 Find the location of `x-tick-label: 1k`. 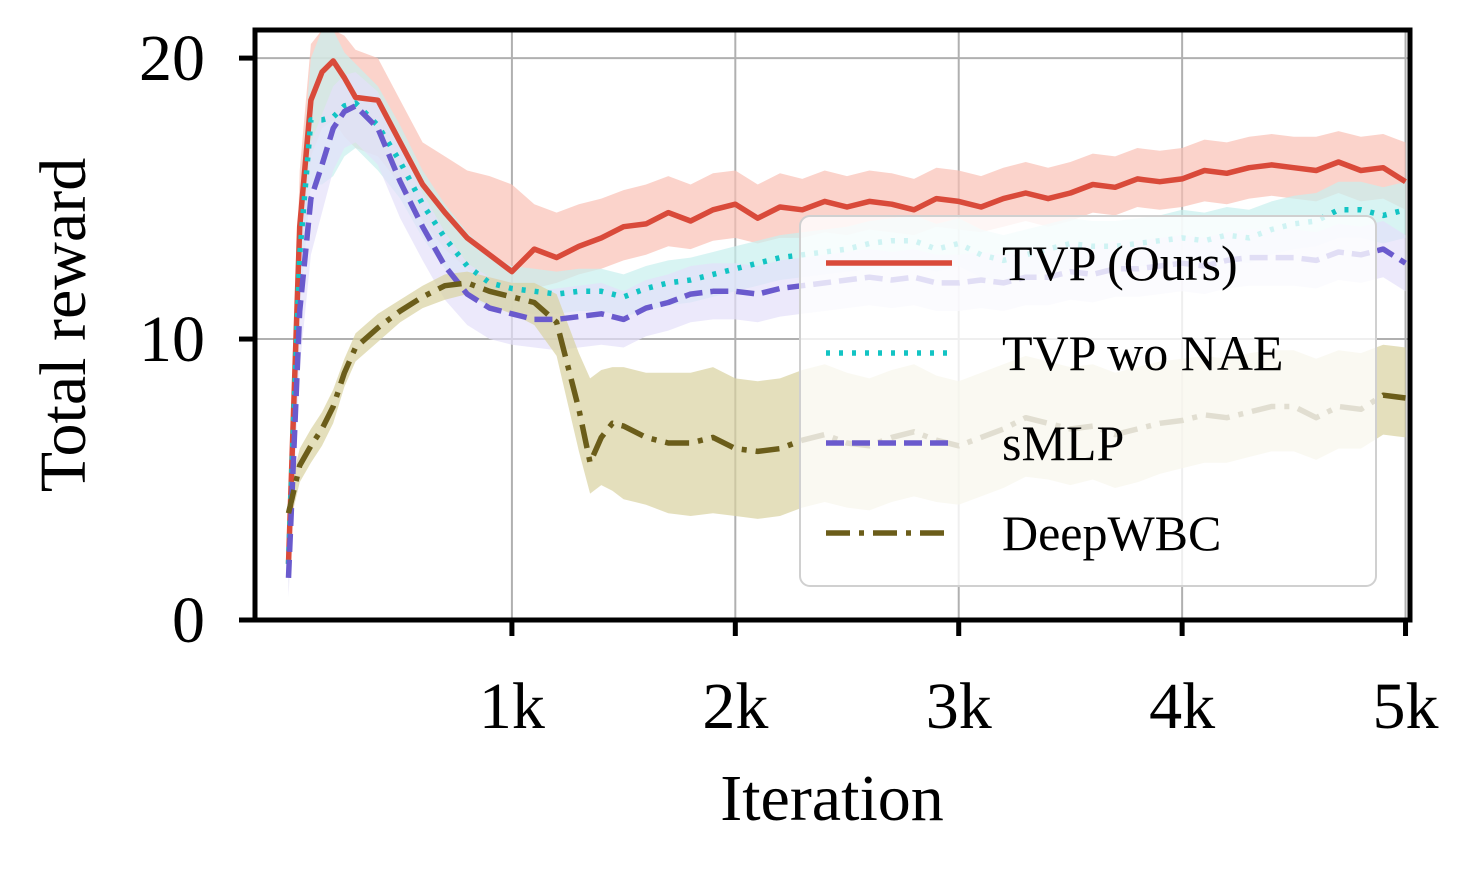

x-tick-label: 1k is located at coordinates (512, 706).